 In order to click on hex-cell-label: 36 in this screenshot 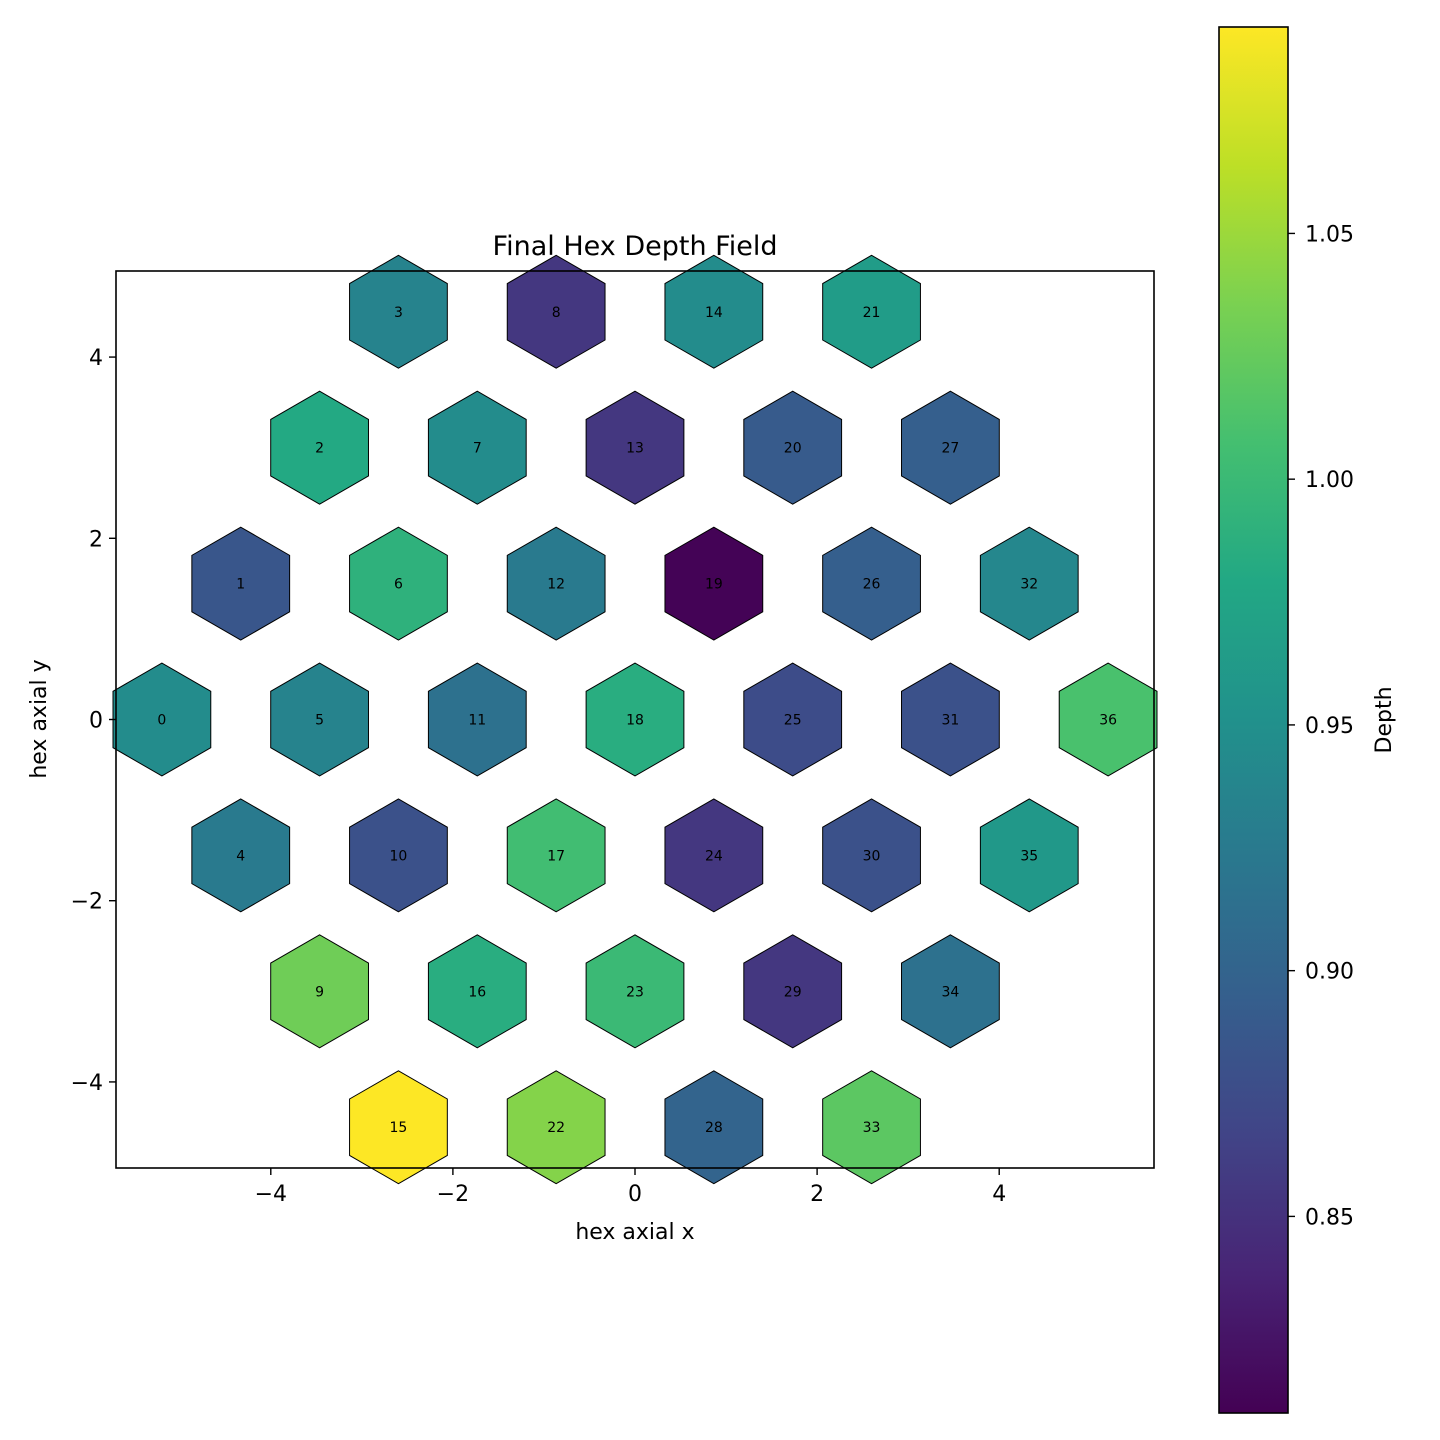, I will do `click(1108, 721)`.